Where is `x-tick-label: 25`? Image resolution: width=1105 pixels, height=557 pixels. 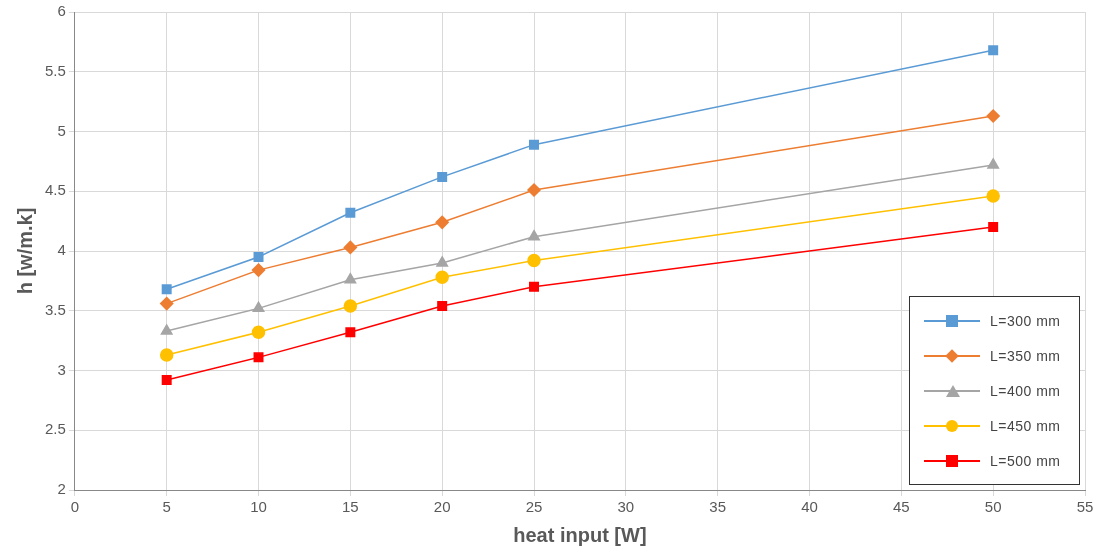 x-tick-label: 25 is located at coordinates (534, 507).